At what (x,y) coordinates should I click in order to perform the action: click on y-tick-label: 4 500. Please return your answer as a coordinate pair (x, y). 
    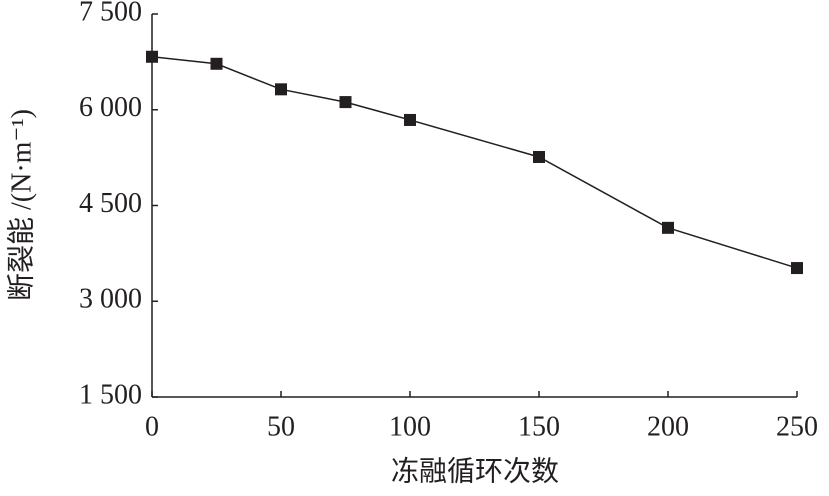
    Looking at the image, I should click on (110, 203).